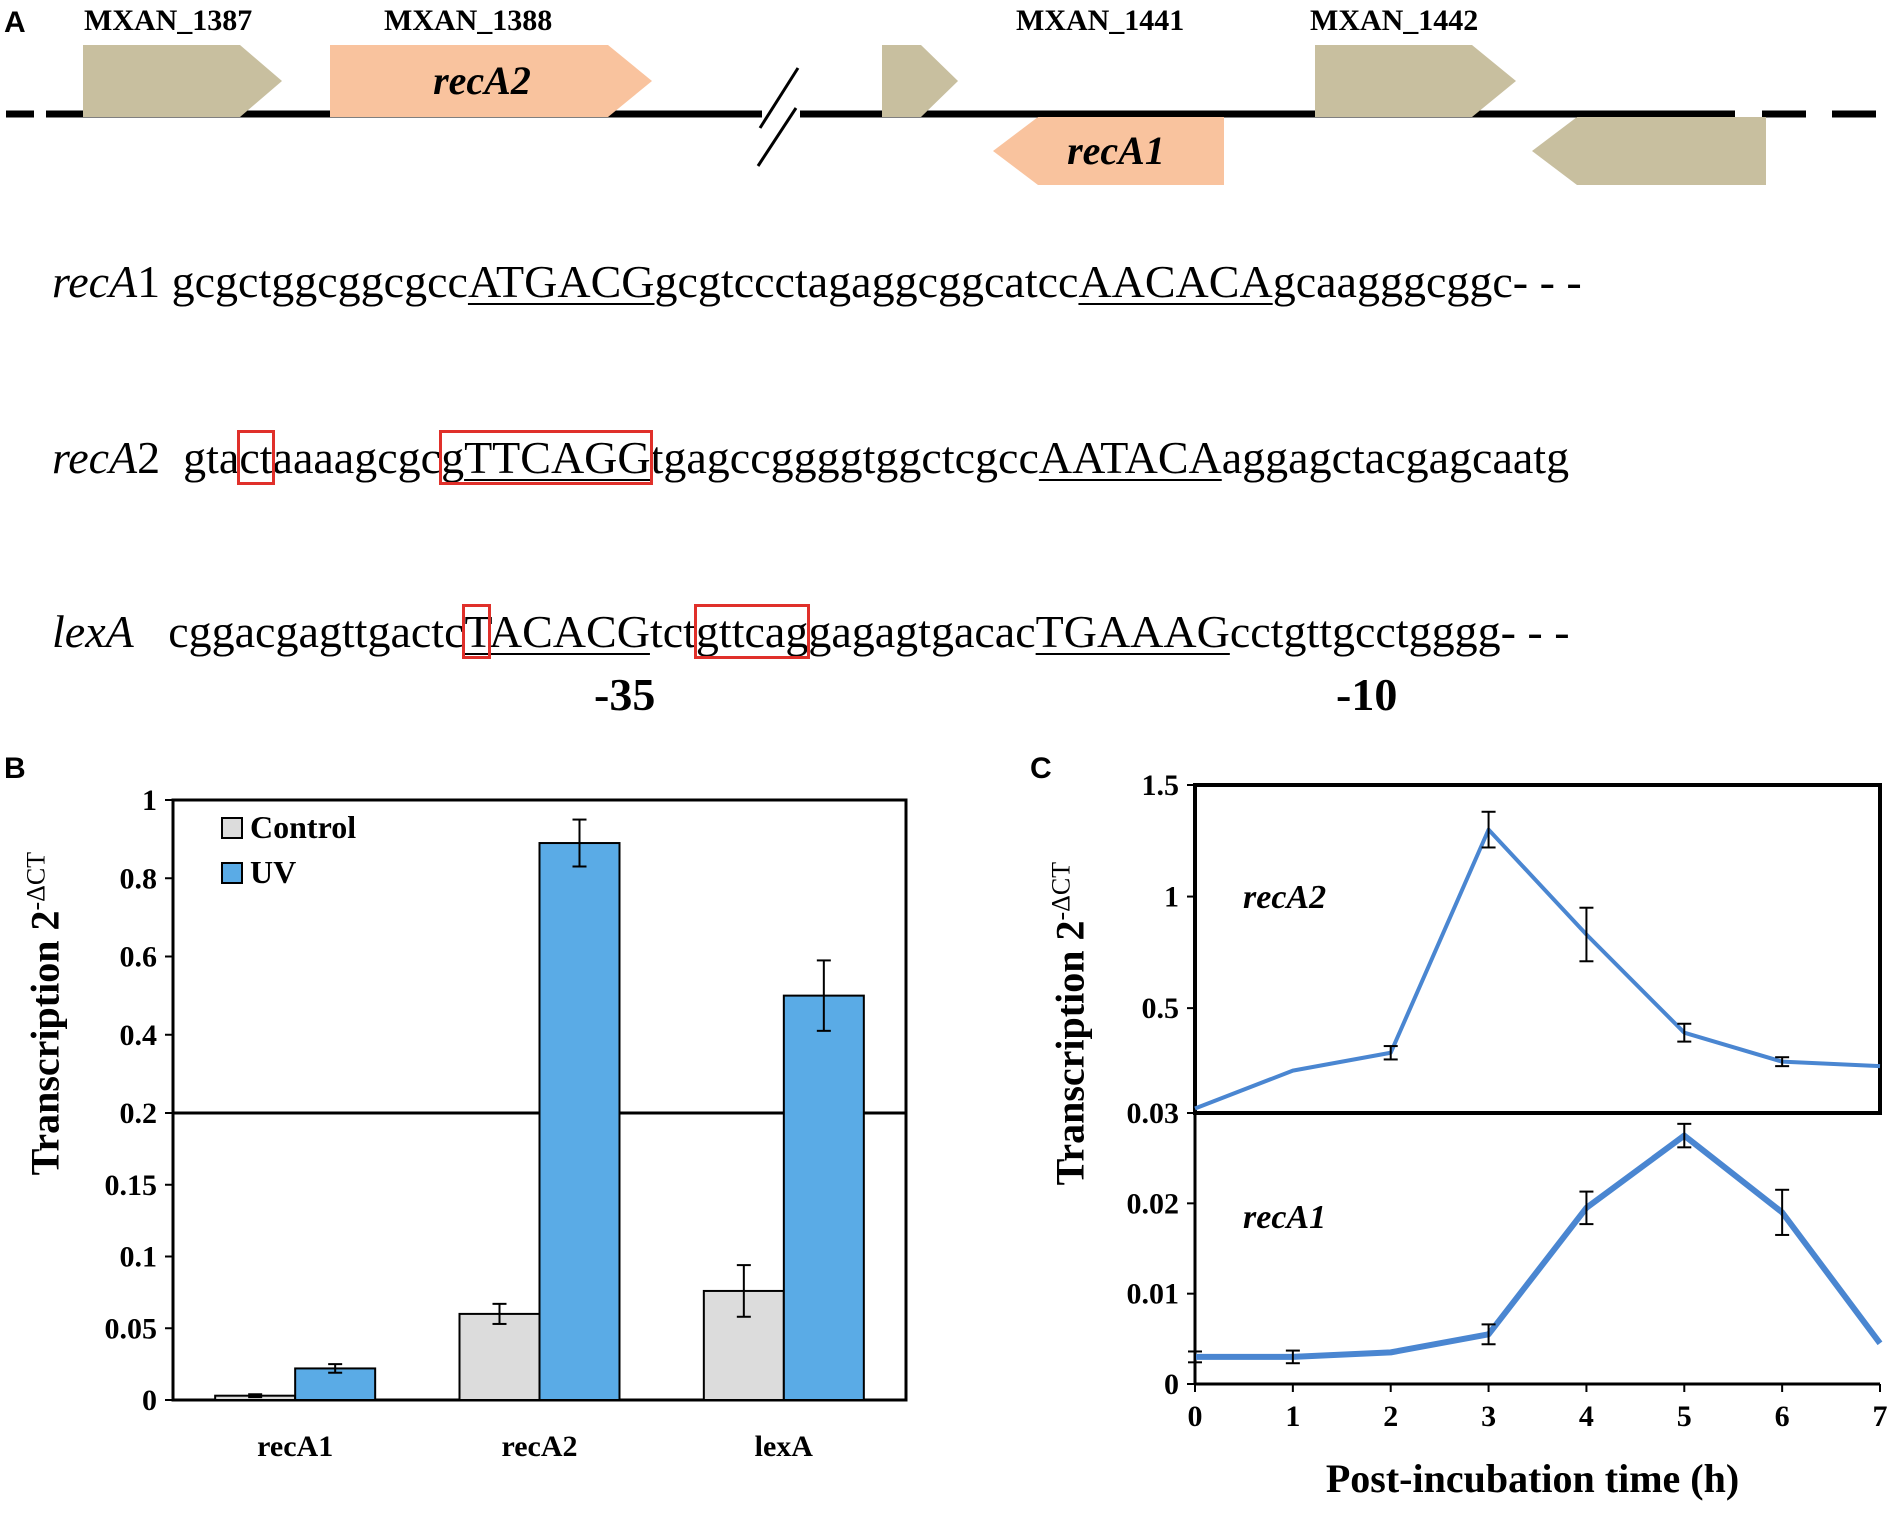 The width and height of the screenshot is (1893, 1532). Describe the element at coordinates (454, 631) in the screenshot. I see `sequence-segment: c` at that location.